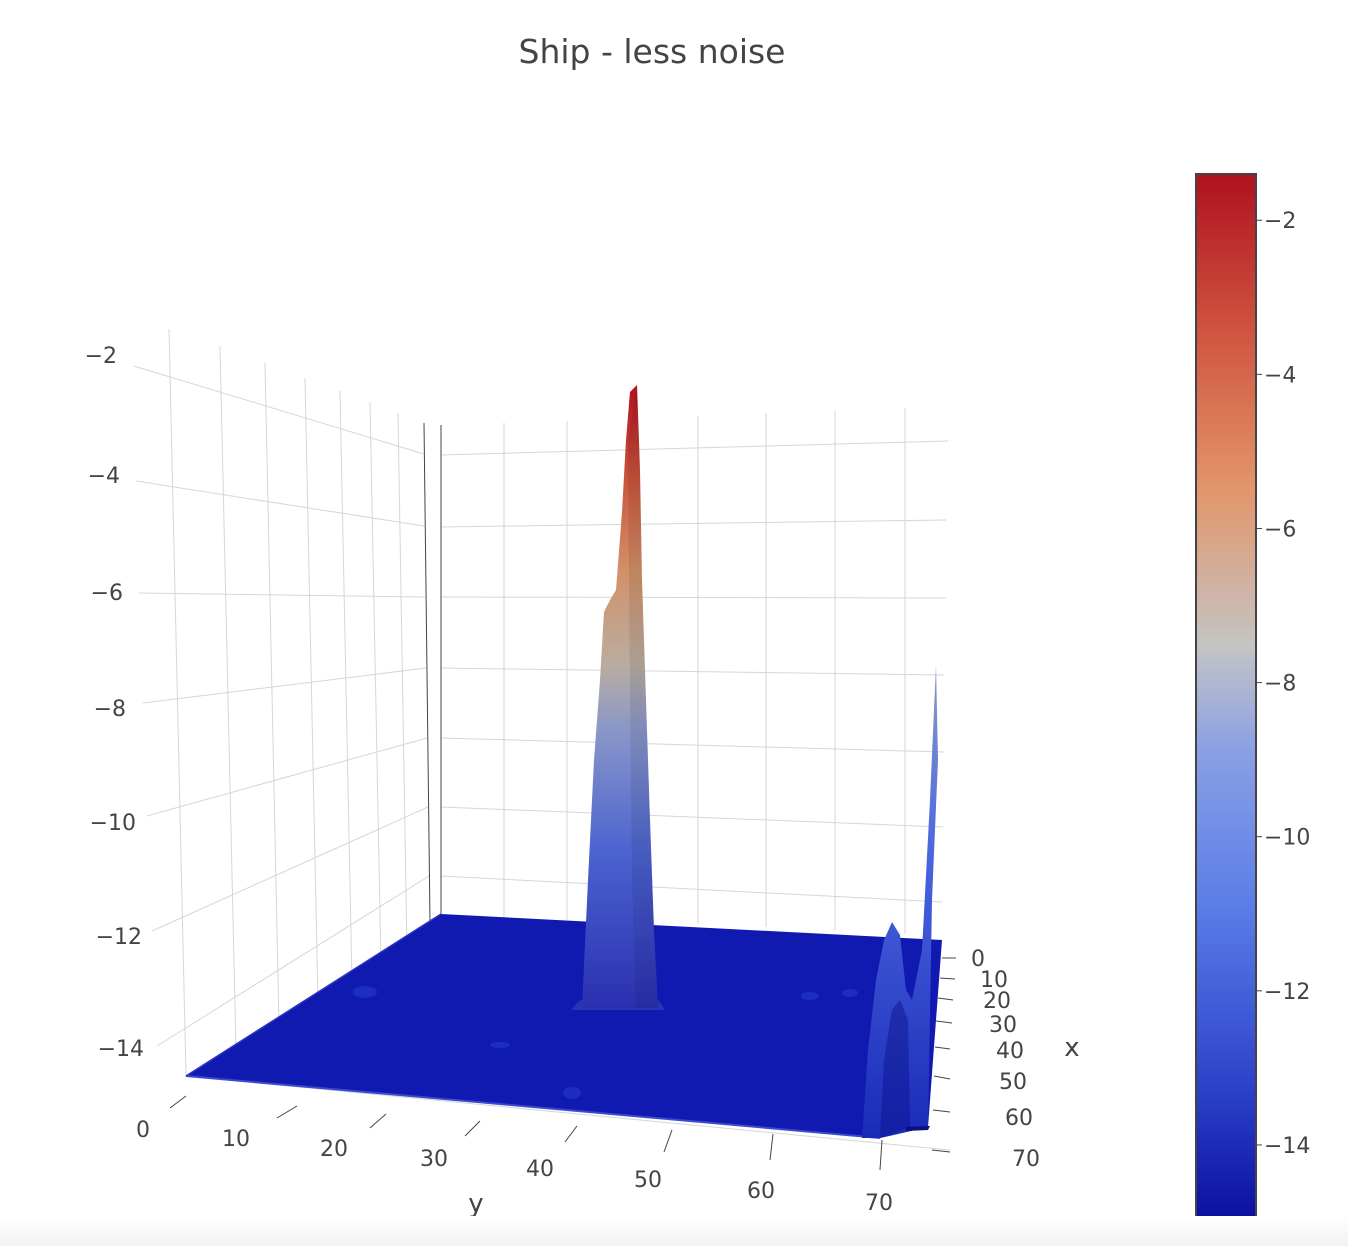  I want to click on z-tick-label: −2, so click(101, 356).